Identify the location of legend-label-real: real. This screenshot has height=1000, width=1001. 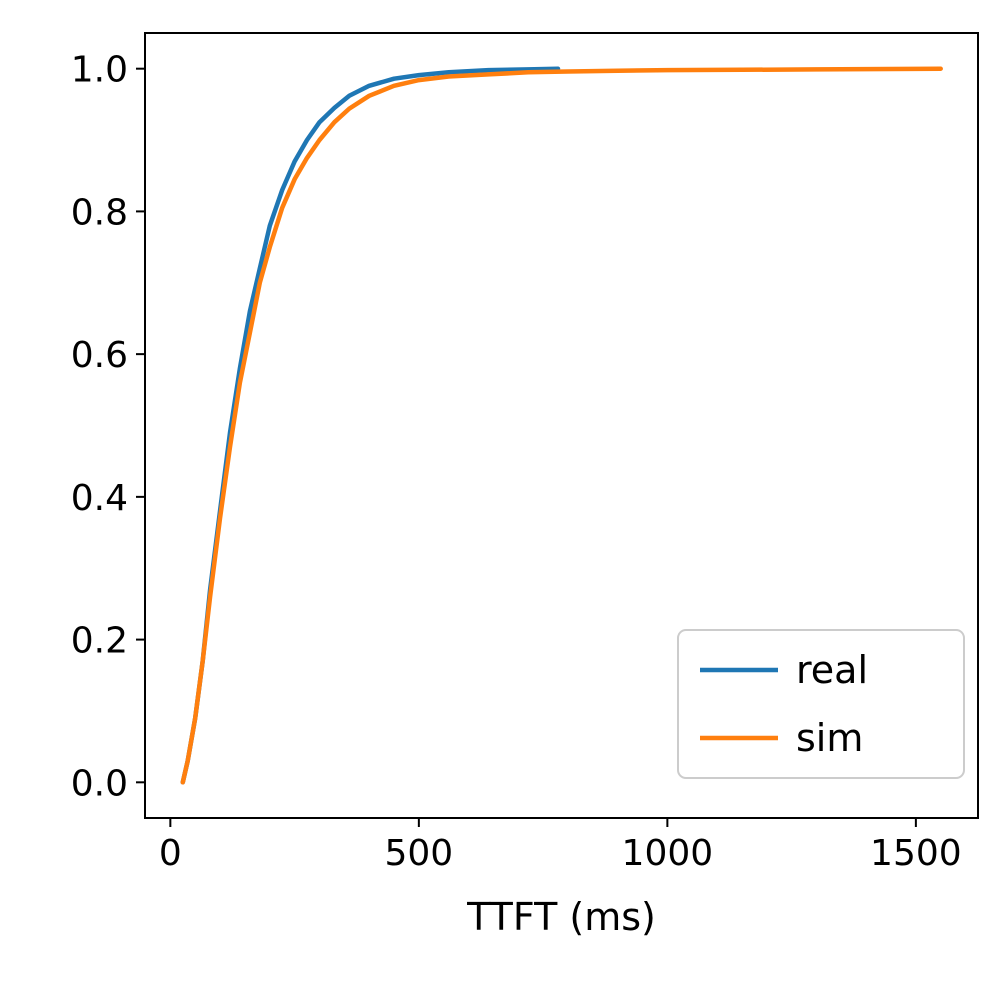
(832, 670).